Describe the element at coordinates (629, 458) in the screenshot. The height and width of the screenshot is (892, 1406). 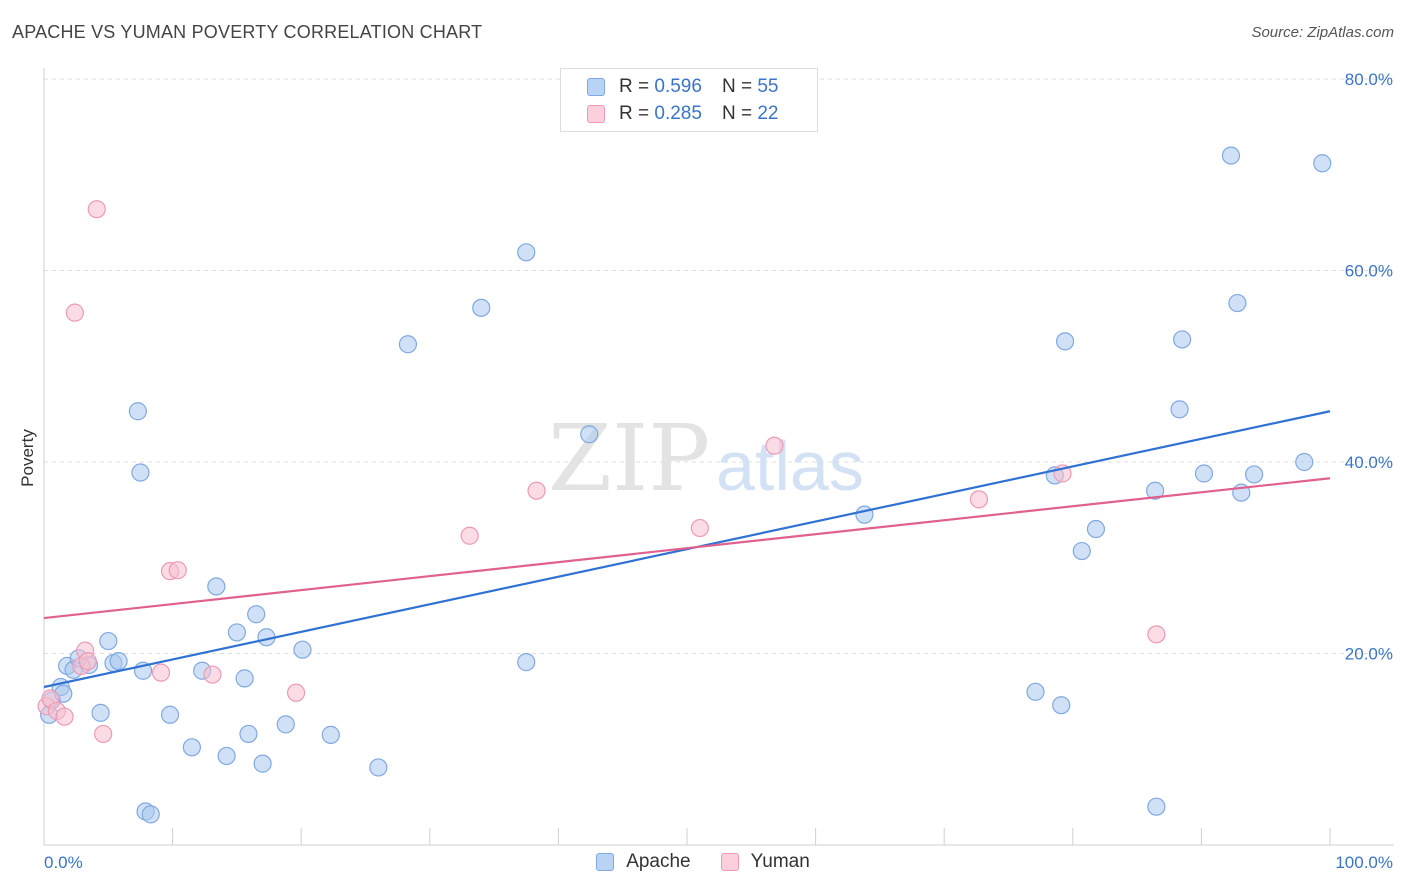
I see `watermark-zip: ZIP` at that location.